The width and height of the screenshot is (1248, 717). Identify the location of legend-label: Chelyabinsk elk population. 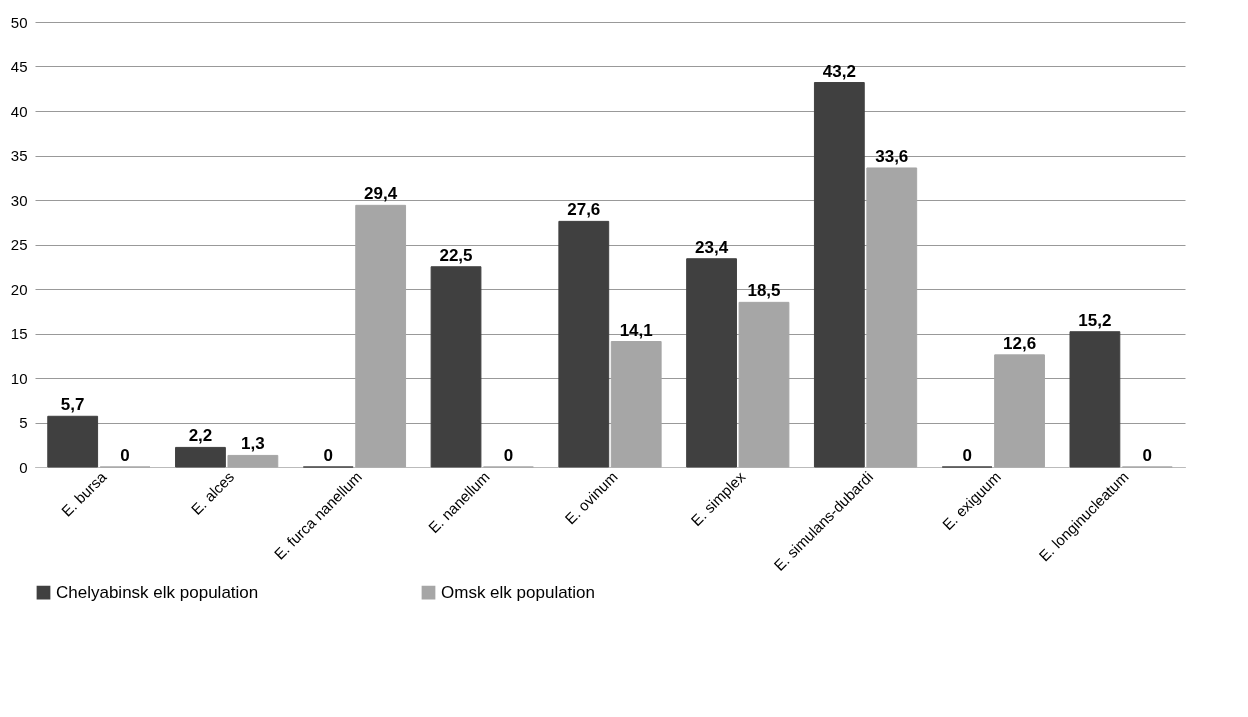
(157, 592).